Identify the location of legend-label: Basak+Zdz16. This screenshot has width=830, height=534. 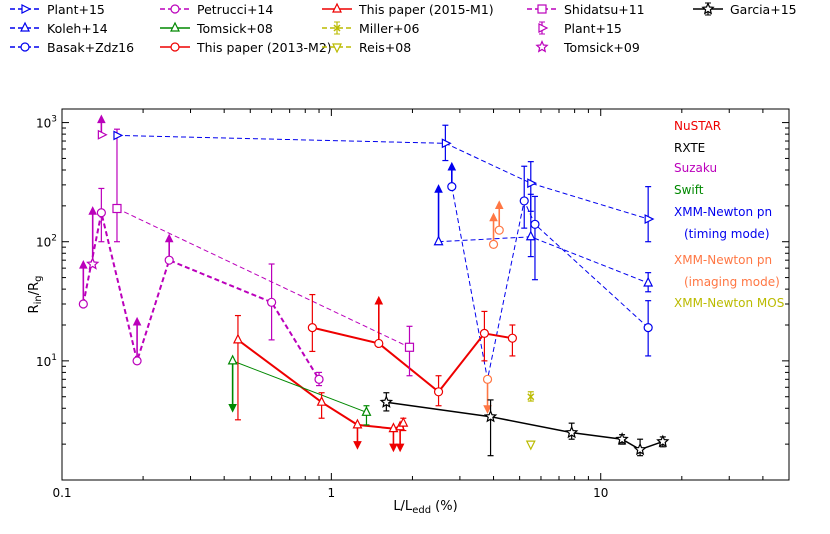
(90, 47).